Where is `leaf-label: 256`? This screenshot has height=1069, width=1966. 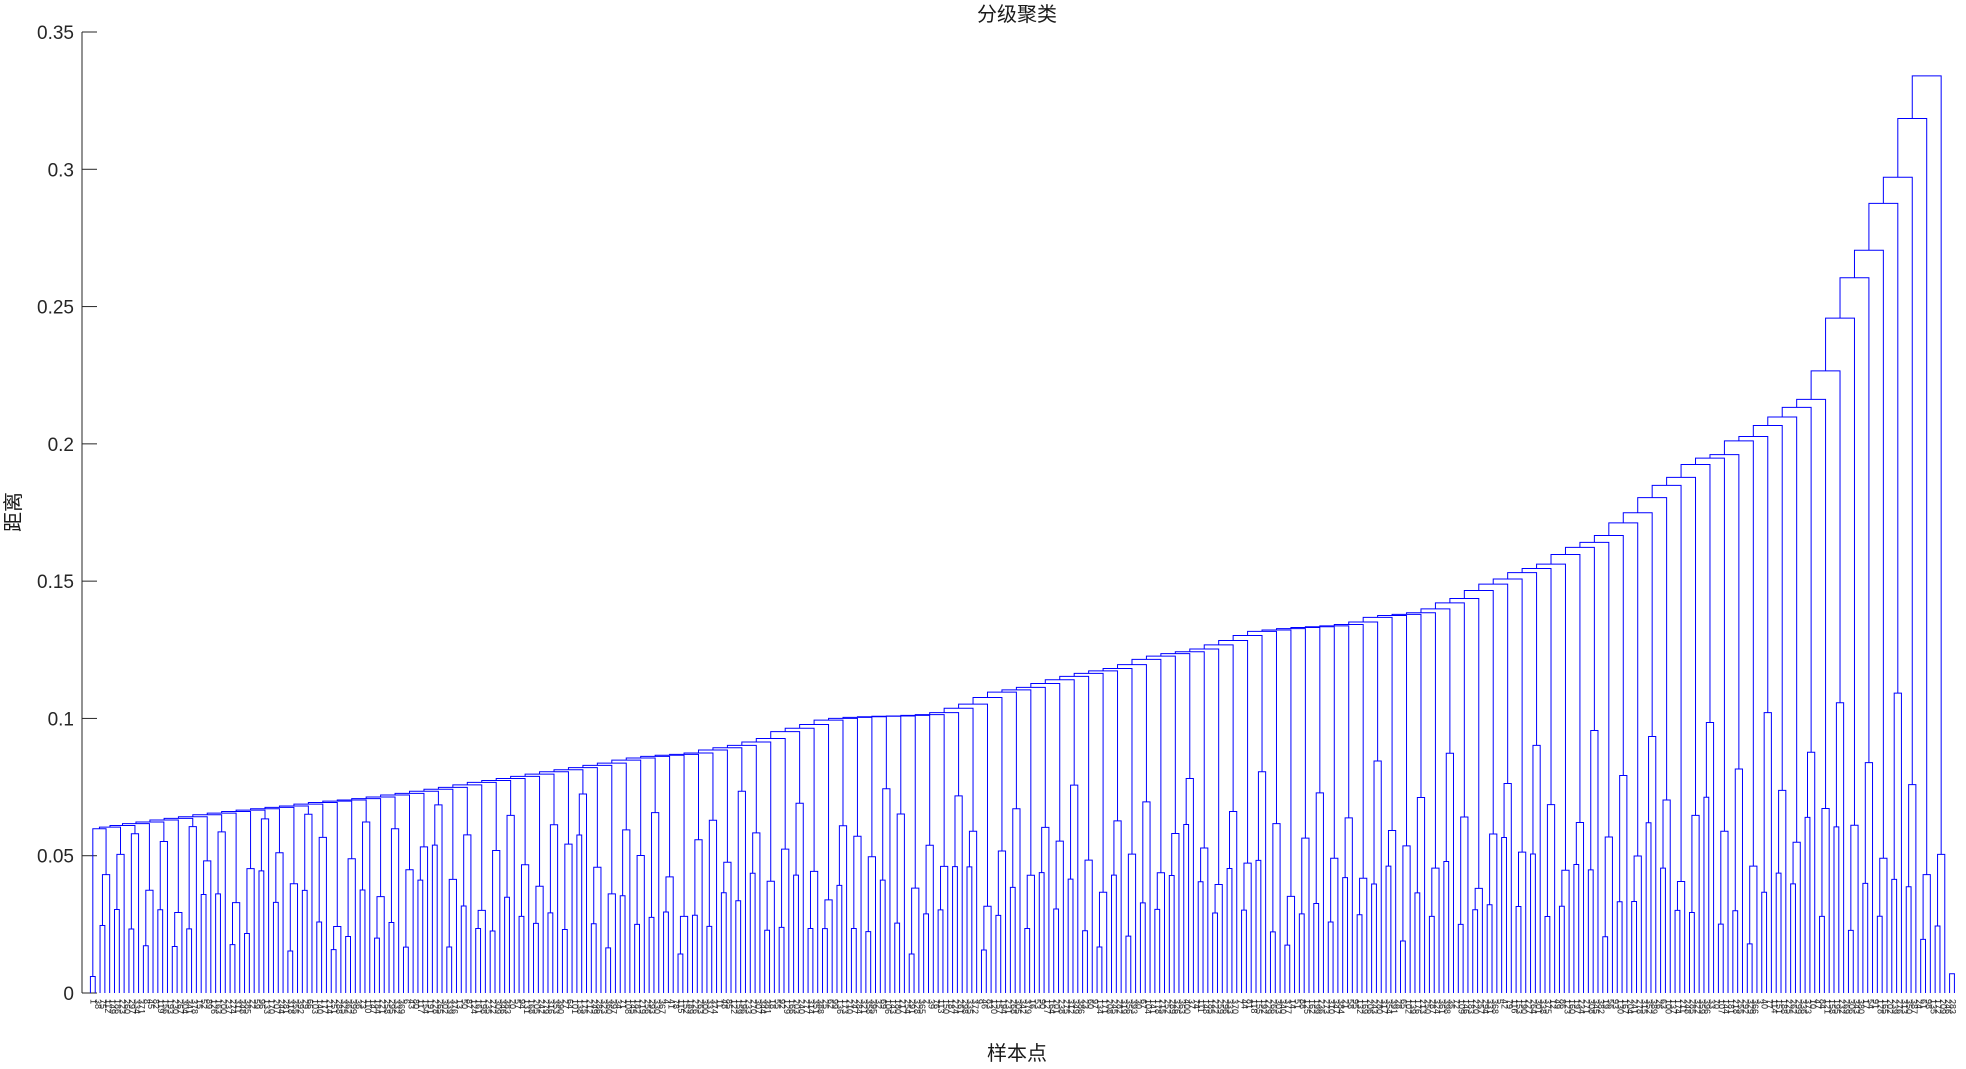 leaf-label: 256 is located at coordinates (647, 1006).